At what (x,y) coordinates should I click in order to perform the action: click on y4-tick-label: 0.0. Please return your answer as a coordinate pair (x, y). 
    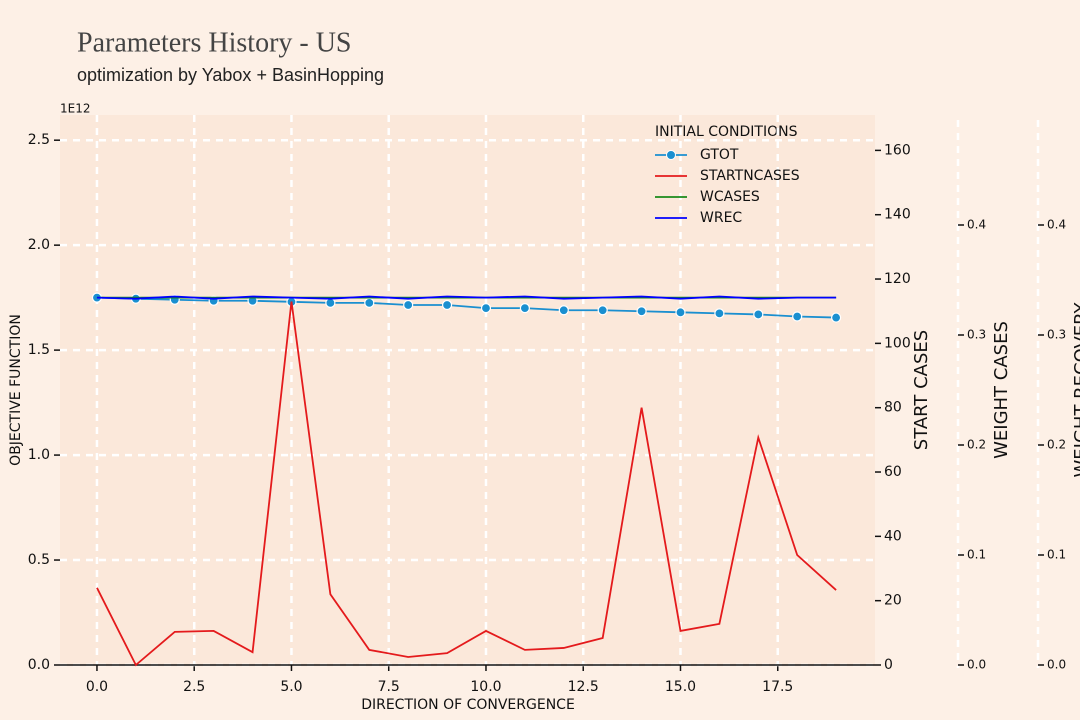
    Looking at the image, I should click on (1056, 665).